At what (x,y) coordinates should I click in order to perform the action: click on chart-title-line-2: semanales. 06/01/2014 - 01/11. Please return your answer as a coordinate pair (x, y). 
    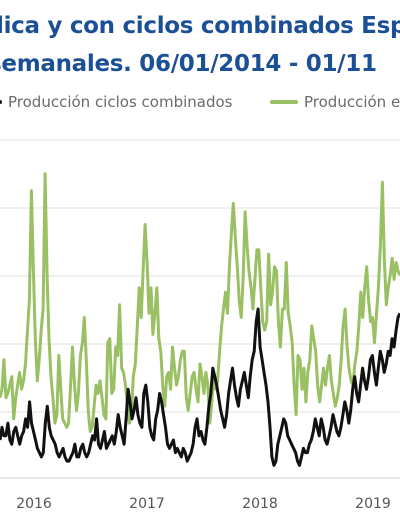
    Looking at the image, I should click on (188, 64).